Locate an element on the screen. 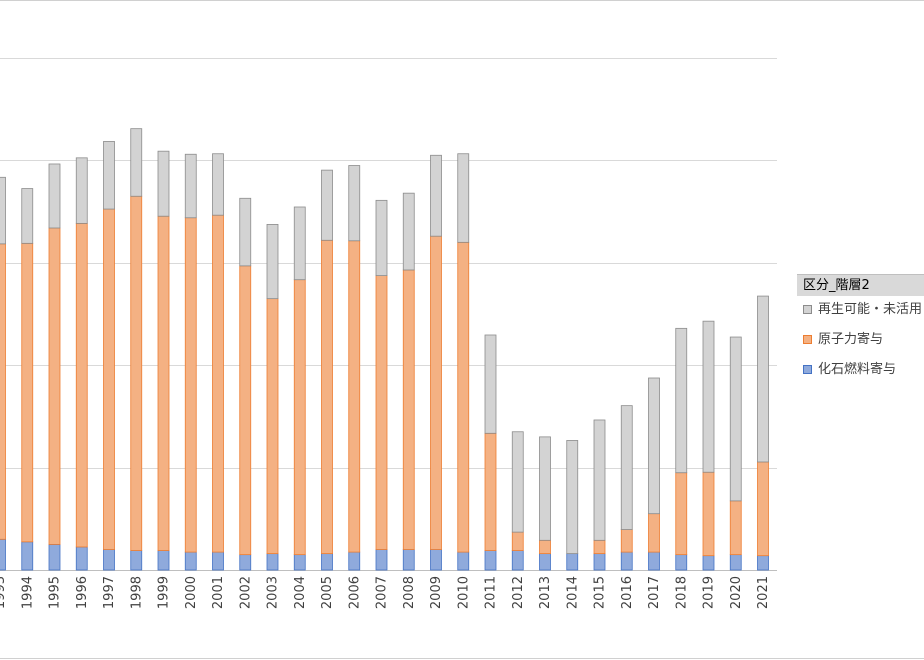  bar-fossil-2007 is located at coordinates (381, 560).